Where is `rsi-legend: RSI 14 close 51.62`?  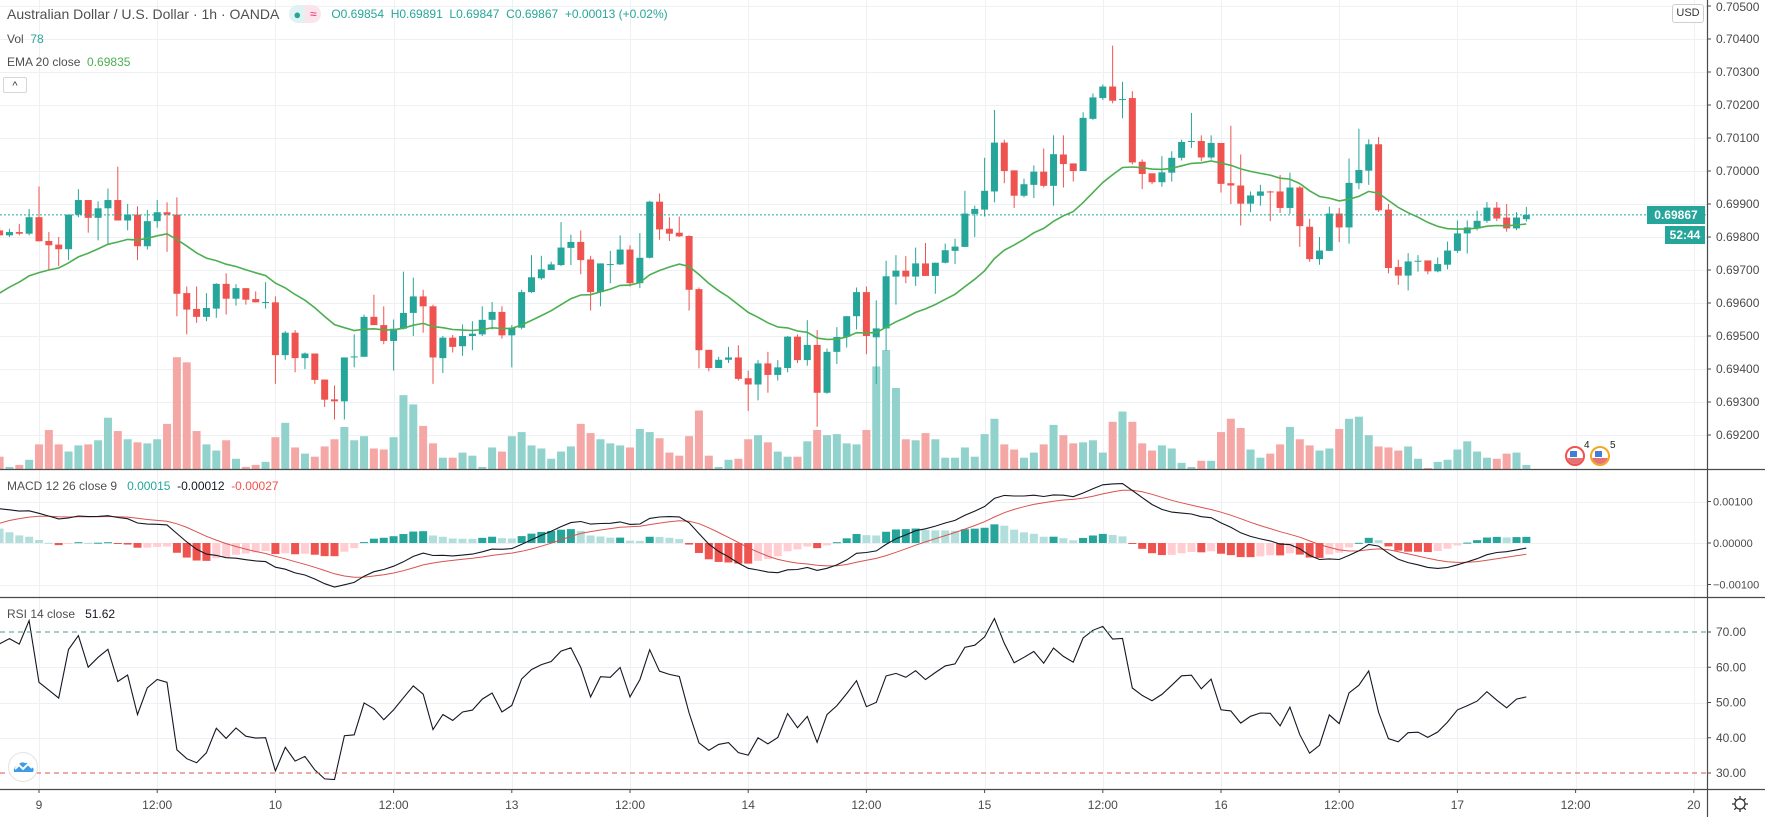 rsi-legend: RSI 14 close 51.62 is located at coordinates (61, 614).